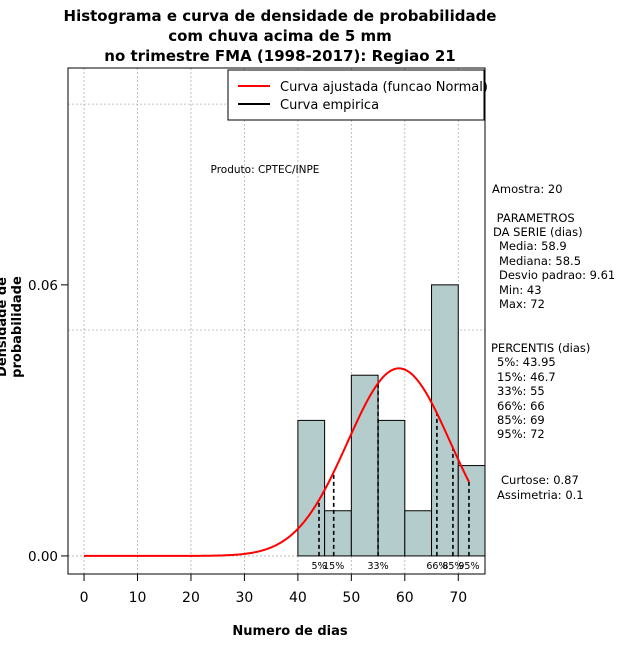 Image resolution: width=640 pixels, height=660 pixels. Describe the element at coordinates (541, 348) in the screenshot. I see `stat-percentis-title: PERCENTIS (dias)` at that location.